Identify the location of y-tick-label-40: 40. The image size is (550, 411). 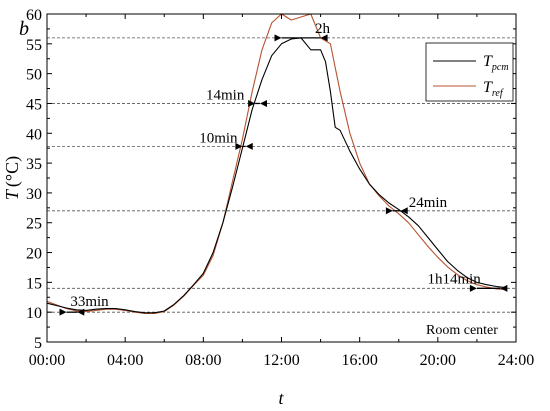
(34, 134).